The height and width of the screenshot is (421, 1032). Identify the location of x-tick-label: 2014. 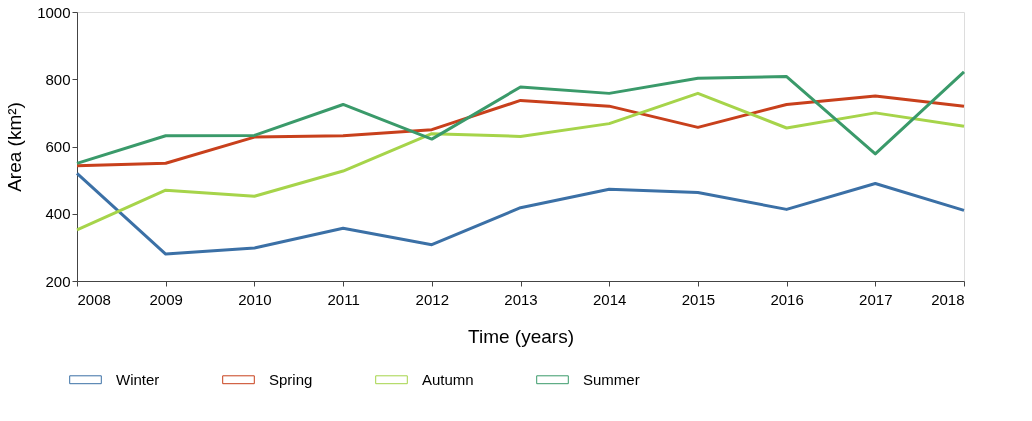
(610, 299).